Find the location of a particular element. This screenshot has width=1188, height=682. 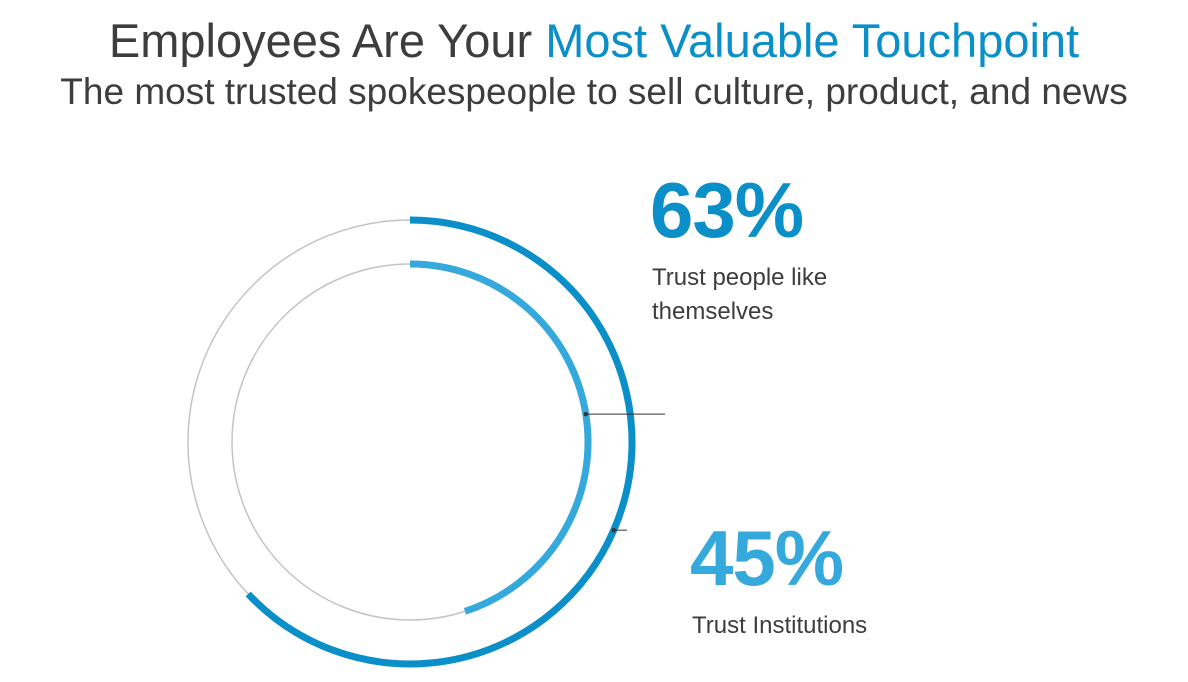

arc-institutions is located at coordinates (500, 437).